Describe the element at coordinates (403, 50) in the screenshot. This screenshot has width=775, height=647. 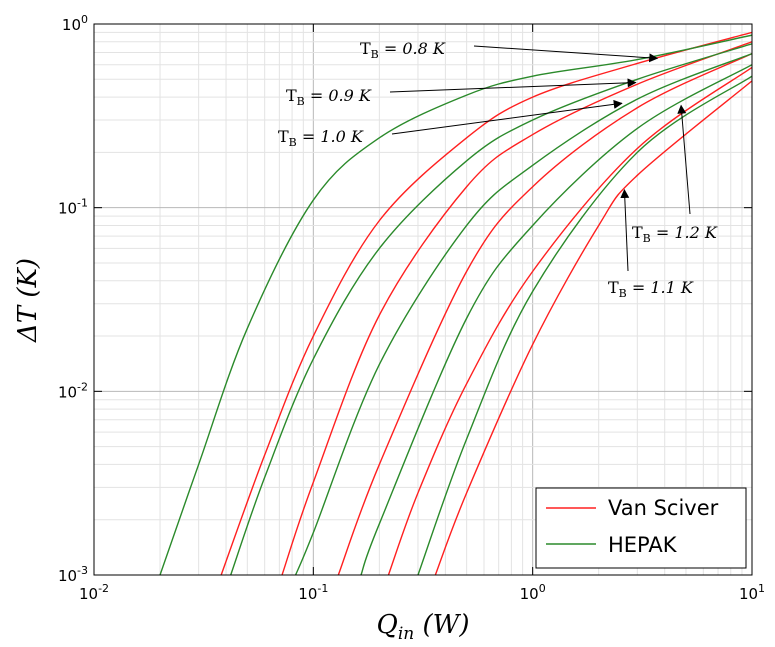
I see `annotation-label: TB = 0.8 K` at that location.